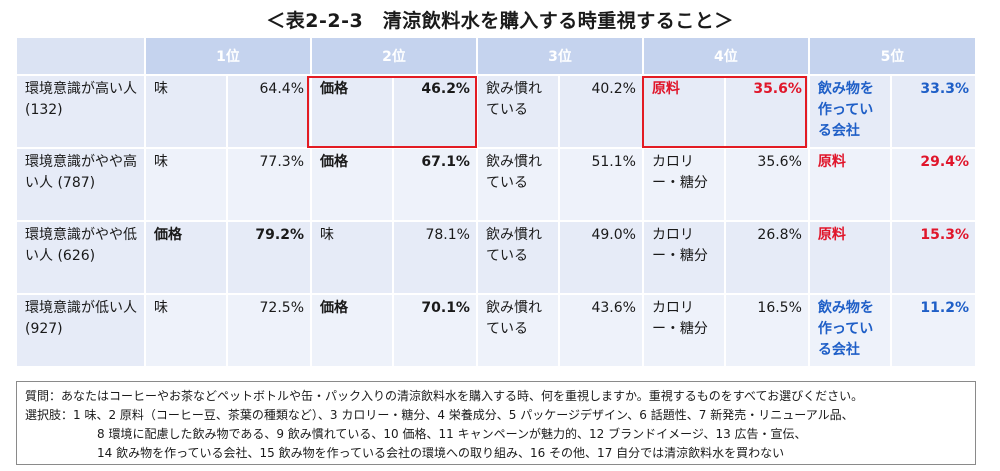 The width and height of the screenshot is (1000, 471). I want to click on pct-cell: 29.4%, so click(933, 184).